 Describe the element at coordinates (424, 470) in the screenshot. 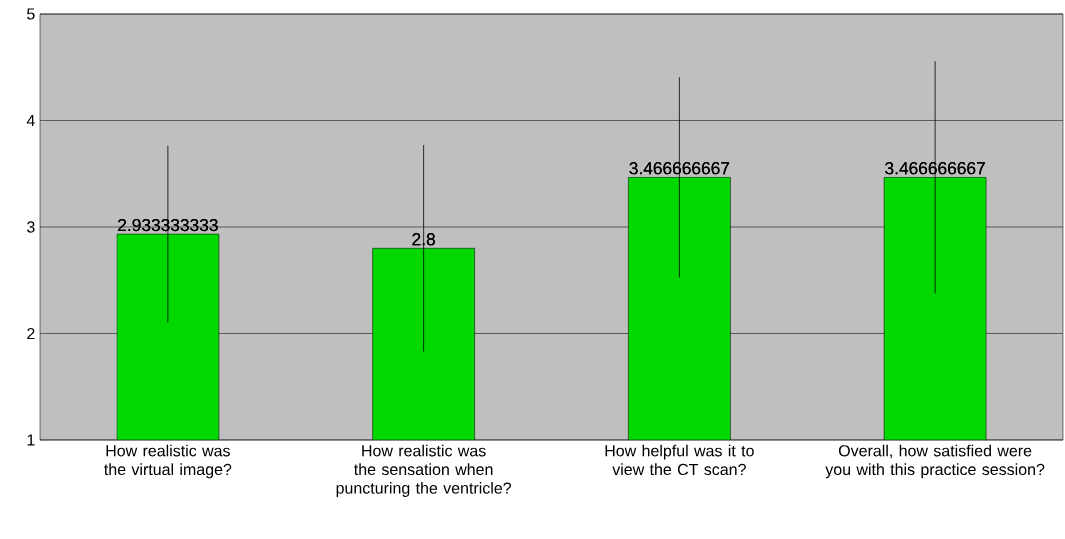

I see `x-tick-label: How realistic was the sensation when puncturing the ventricle?` at that location.